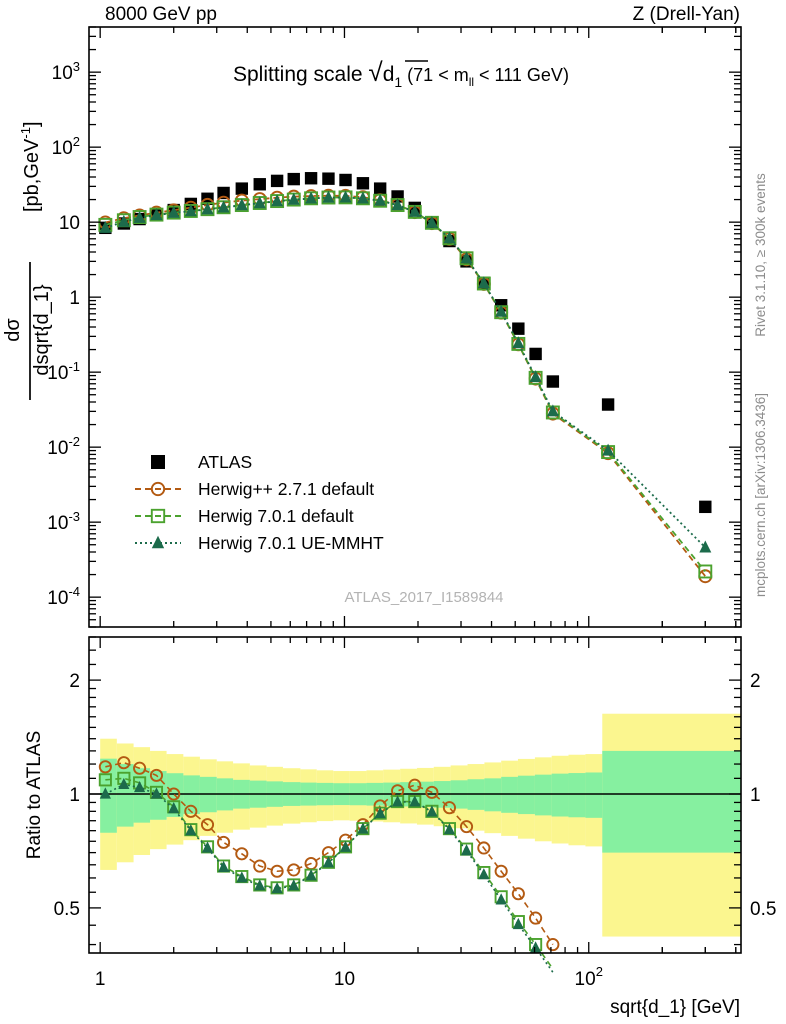 The height and width of the screenshot is (1024, 786). I want to click on legend-label-2: Herwig 7.0.1 default, so click(276, 516).